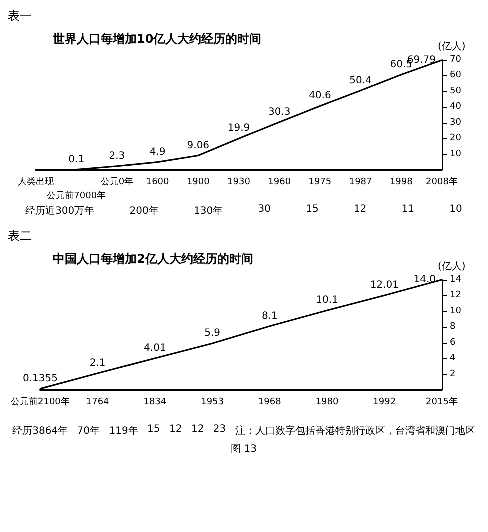 The image size is (488, 532). Describe the element at coordinates (384, 286) in the screenshot. I see `data-label: 12.01` at that location.